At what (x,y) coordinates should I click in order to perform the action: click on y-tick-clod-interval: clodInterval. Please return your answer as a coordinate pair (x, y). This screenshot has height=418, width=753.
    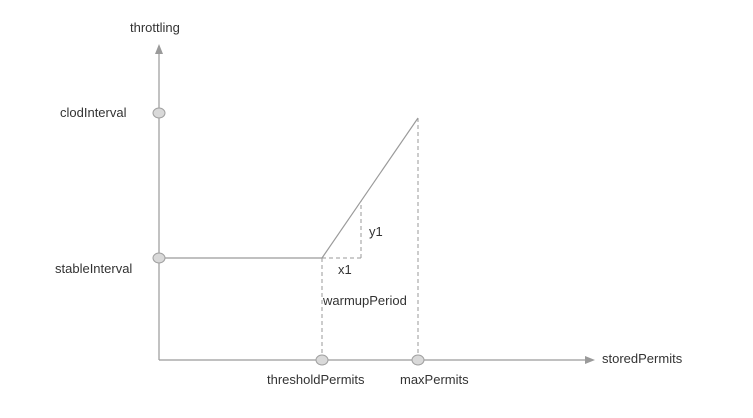
    Looking at the image, I should click on (93, 112).